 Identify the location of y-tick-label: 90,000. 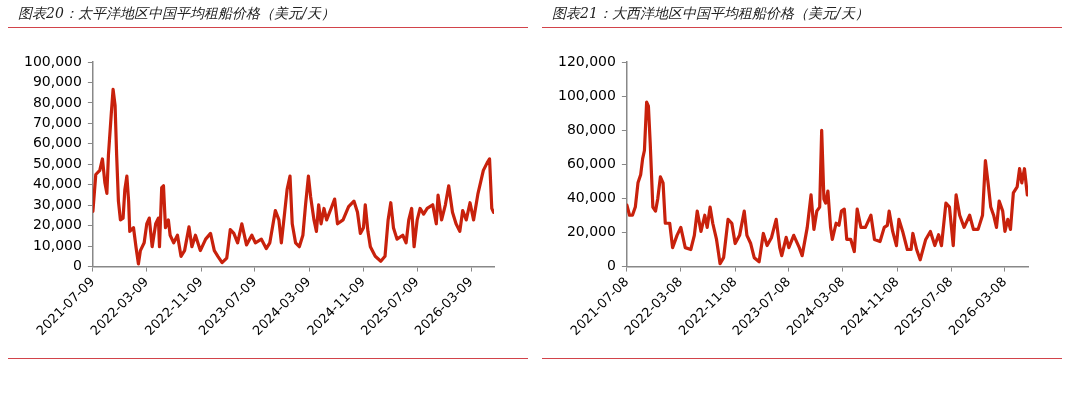
(57, 81).